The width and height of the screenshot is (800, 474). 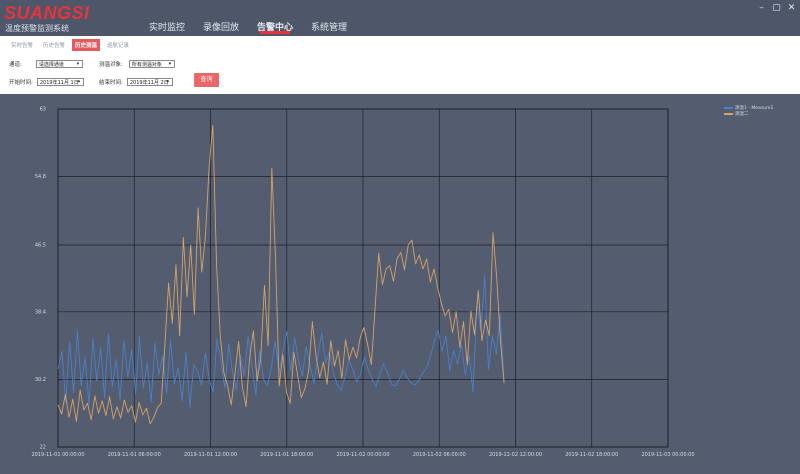 I want to click on legend-label: 测温二, so click(x=742, y=114).